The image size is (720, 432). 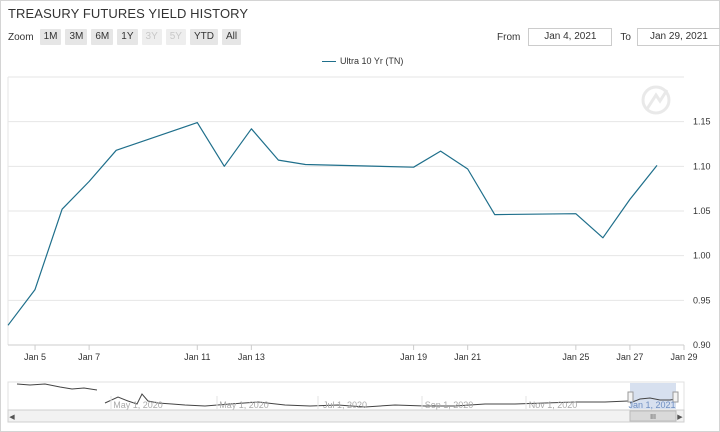 What do you see at coordinates (656, 100) in the screenshot?
I see `watermark-icon` at bounding box center [656, 100].